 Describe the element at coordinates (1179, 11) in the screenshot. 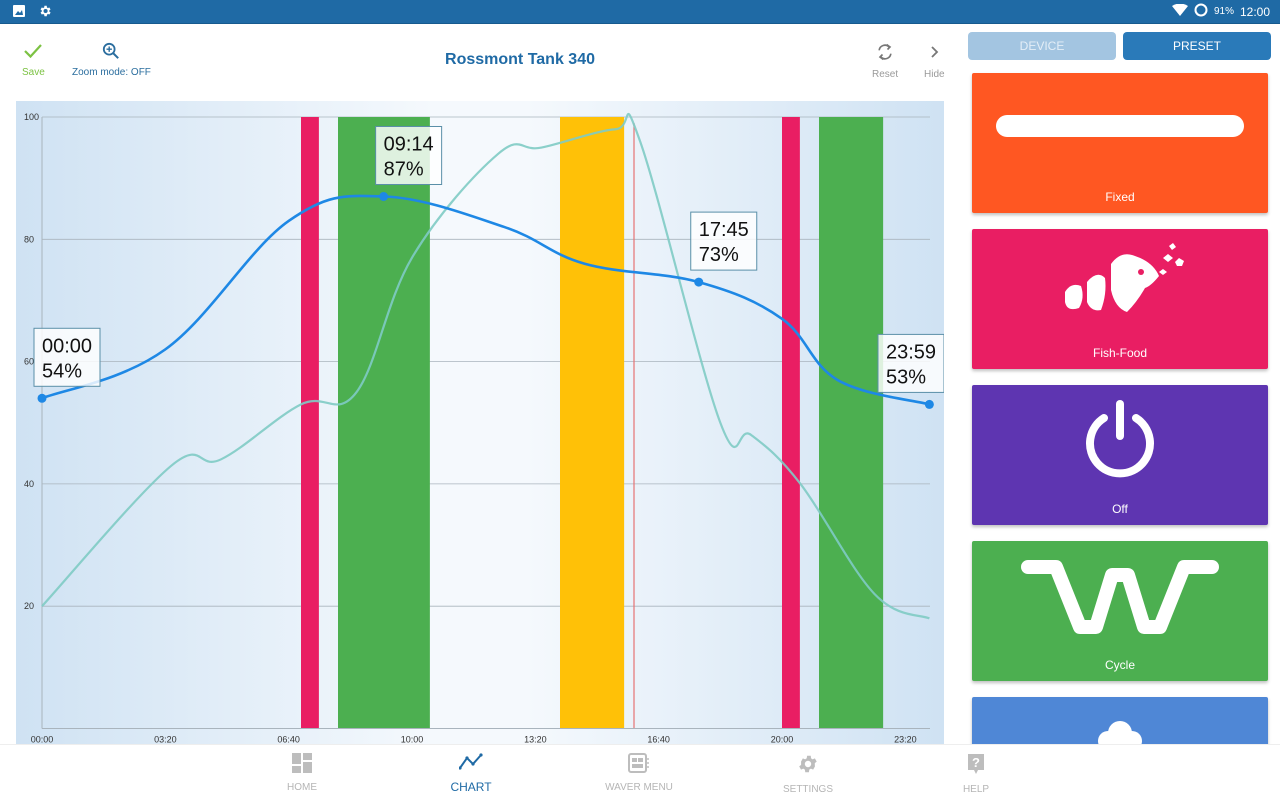

I see `wifi-icon` at that location.